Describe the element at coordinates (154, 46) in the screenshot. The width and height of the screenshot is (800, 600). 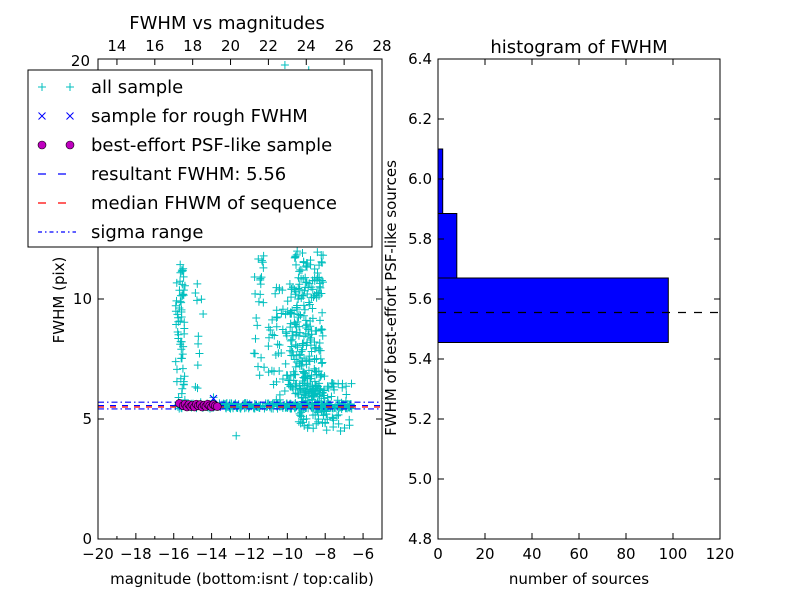
I see `top-x-tick-label: 16` at that location.